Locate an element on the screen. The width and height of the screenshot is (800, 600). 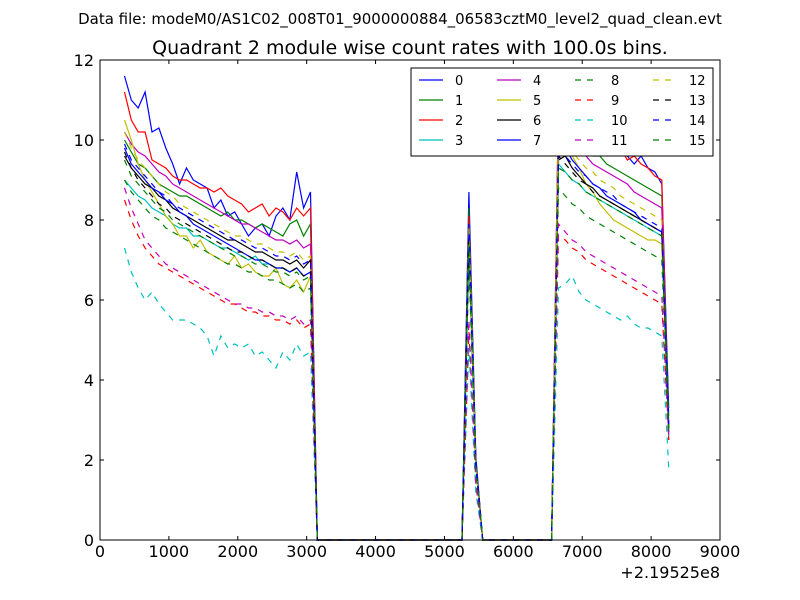
y-tick-label: 4 is located at coordinates (89, 380).